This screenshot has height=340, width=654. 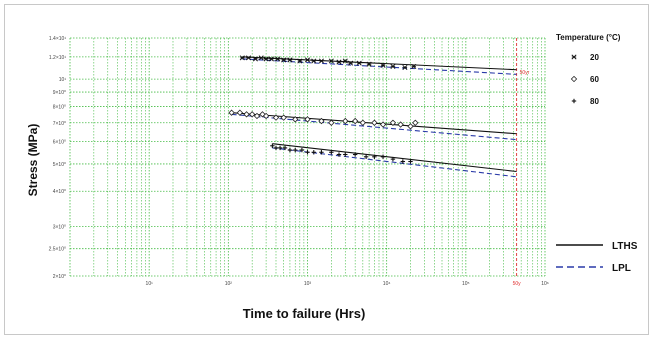 I want to click on line-legend-label-lths: LTHS, so click(x=625, y=246).